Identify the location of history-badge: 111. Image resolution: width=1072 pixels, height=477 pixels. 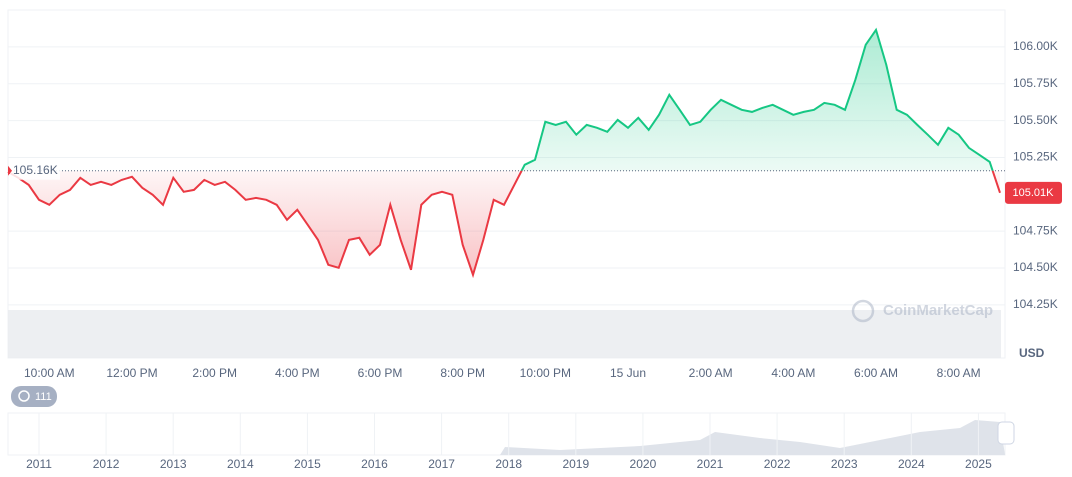
(34, 396).